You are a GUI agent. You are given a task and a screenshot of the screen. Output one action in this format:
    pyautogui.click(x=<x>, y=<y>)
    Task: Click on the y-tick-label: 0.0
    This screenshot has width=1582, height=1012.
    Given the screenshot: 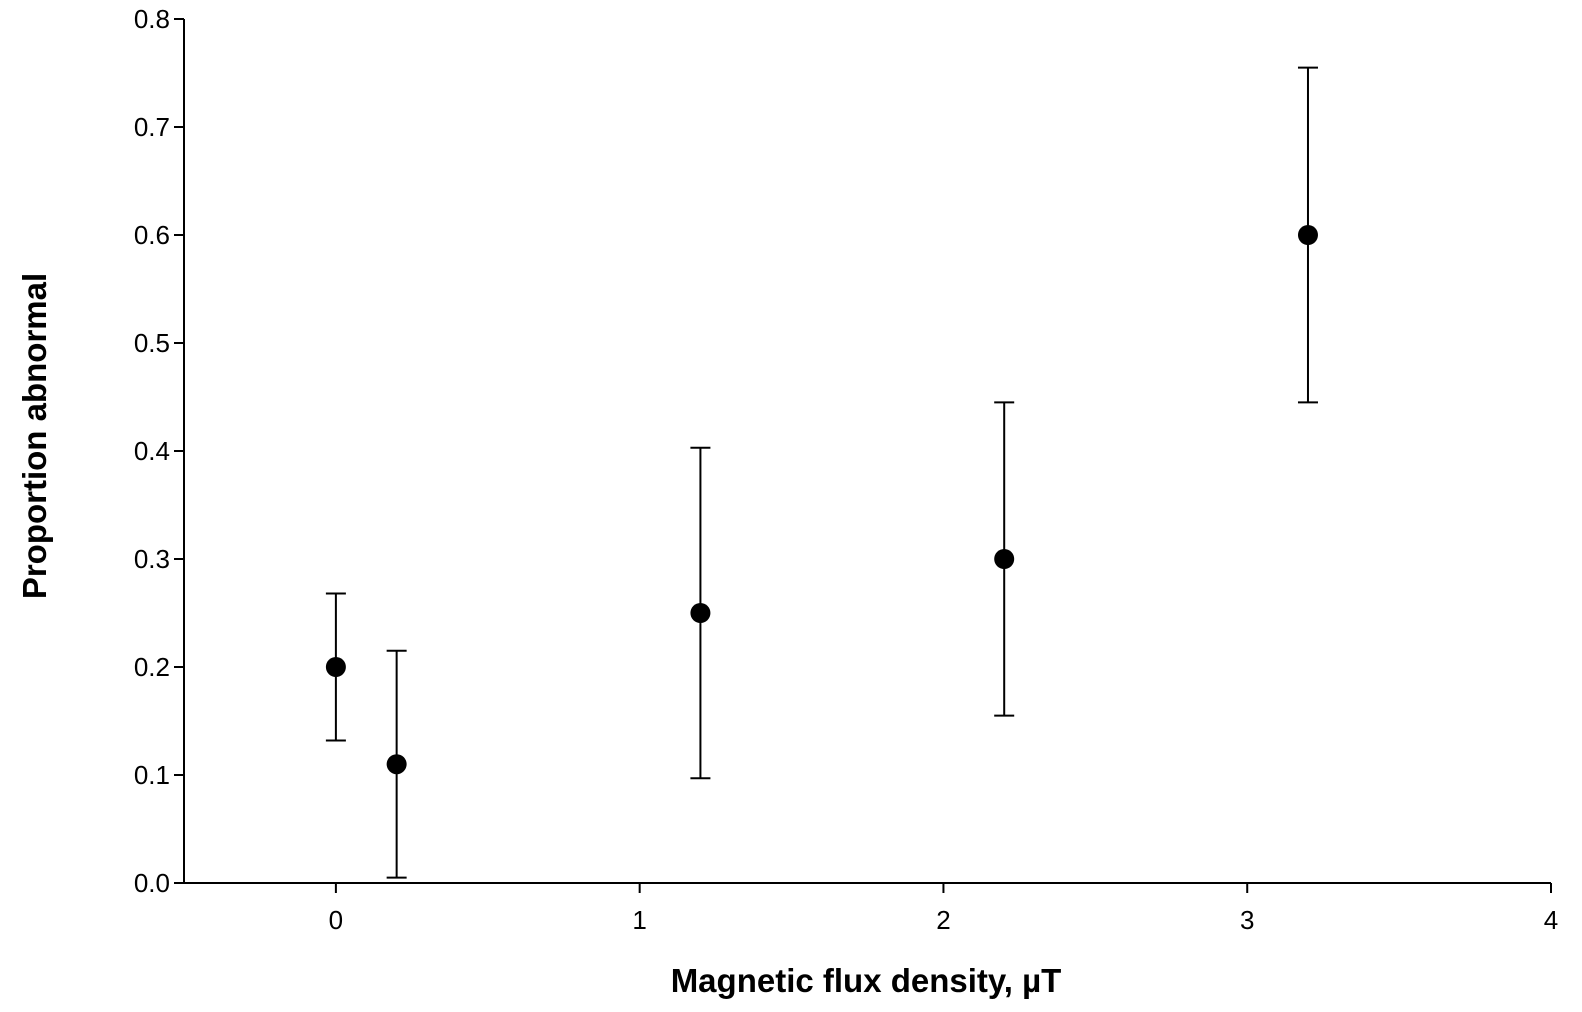 What is the action you would take?
    pyautogui.click(x=152, y=883)
    